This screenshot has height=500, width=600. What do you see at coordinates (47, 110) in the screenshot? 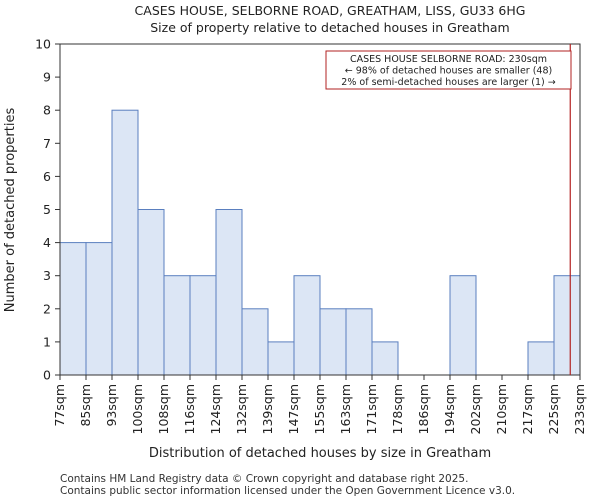
I see `y-tick-label-8: 8` at bounding box center [47, 110].